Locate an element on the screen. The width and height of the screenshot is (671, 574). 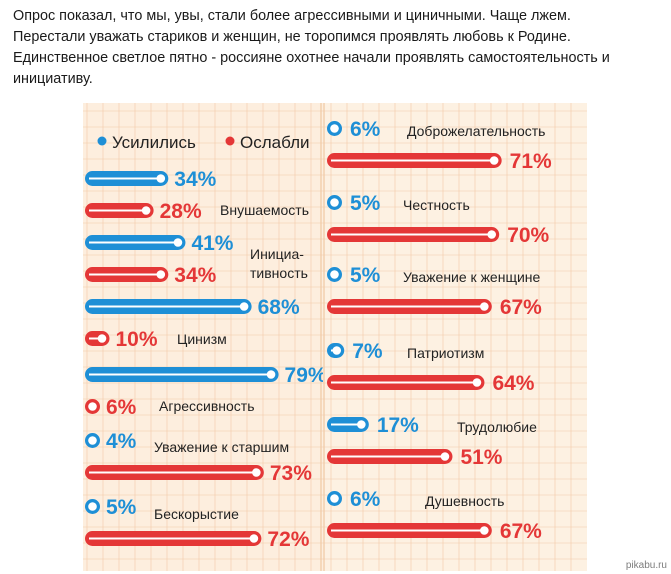
value-label-increased: 7% is located at coordinates (367, 351).